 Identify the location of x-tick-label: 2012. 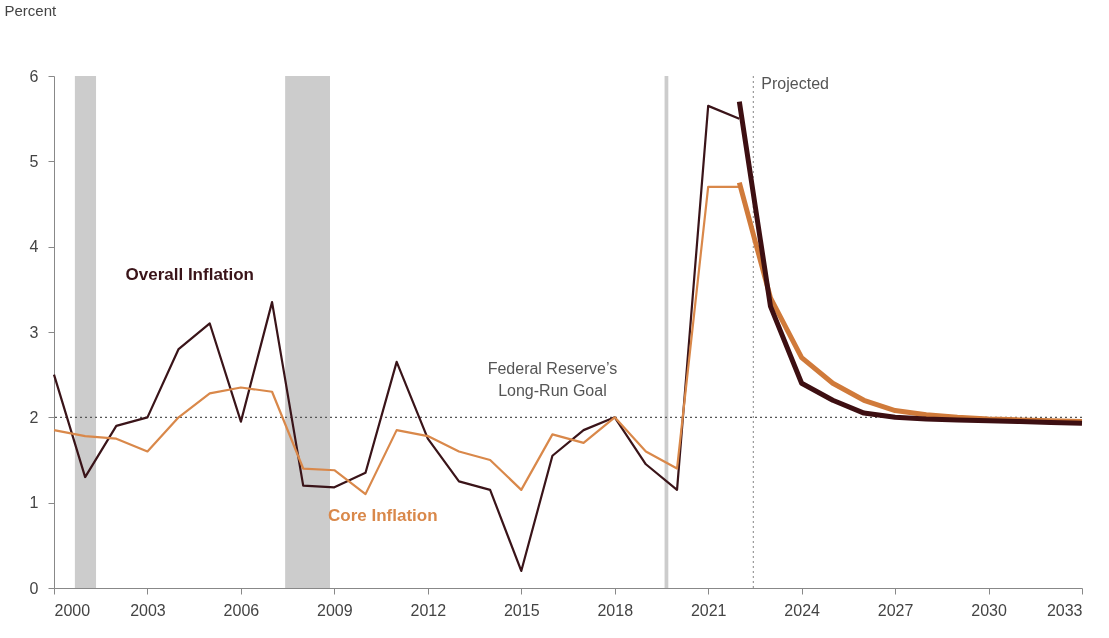
(428, 610).